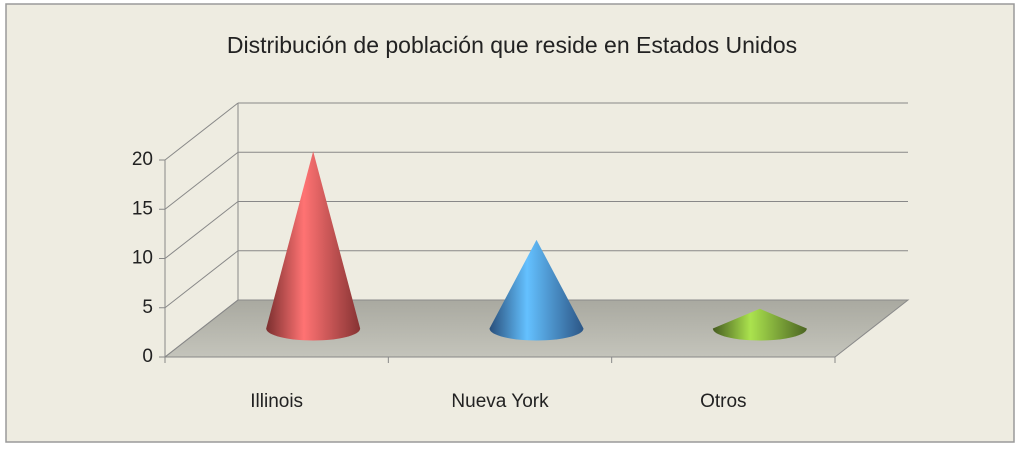 This screenshot has width=1020, height=453. I want to click on y-tick-label: 0, so click(147, 356).